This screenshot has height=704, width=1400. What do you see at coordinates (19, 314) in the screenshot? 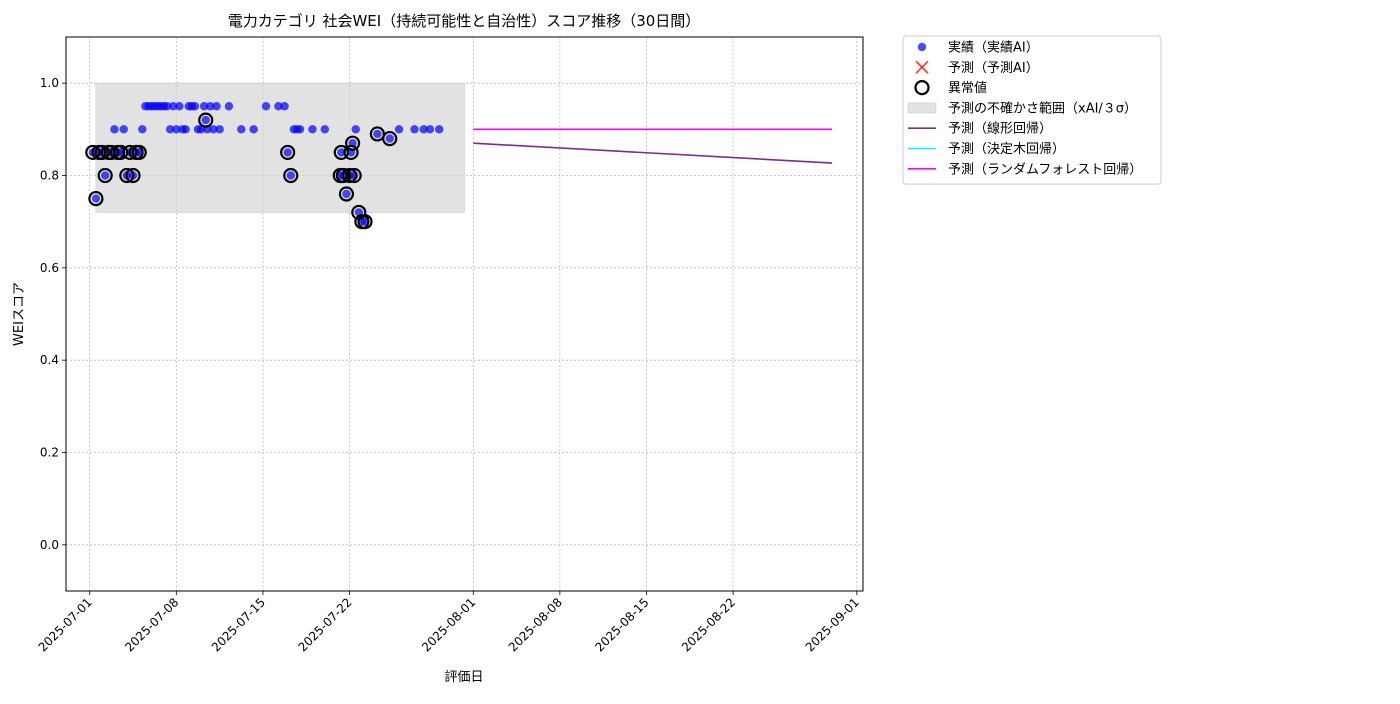
I see `y-axis-label: WEIスコア` at bounding box center [19, 314].